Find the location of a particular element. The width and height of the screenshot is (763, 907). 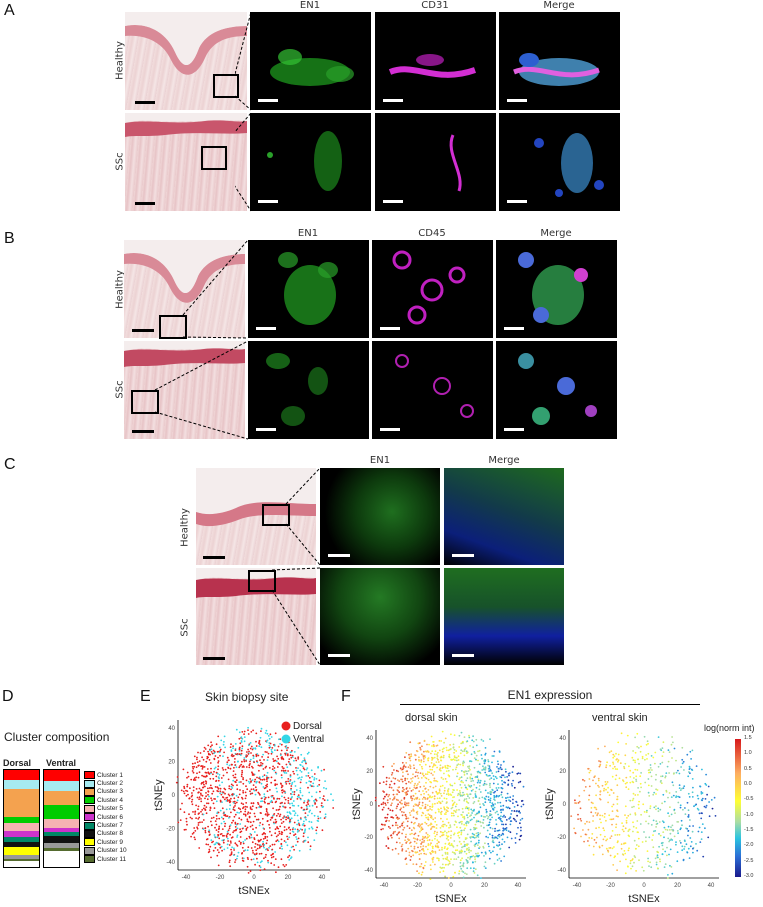

x-tick-label: 20 is located at coordinates (288, 878).